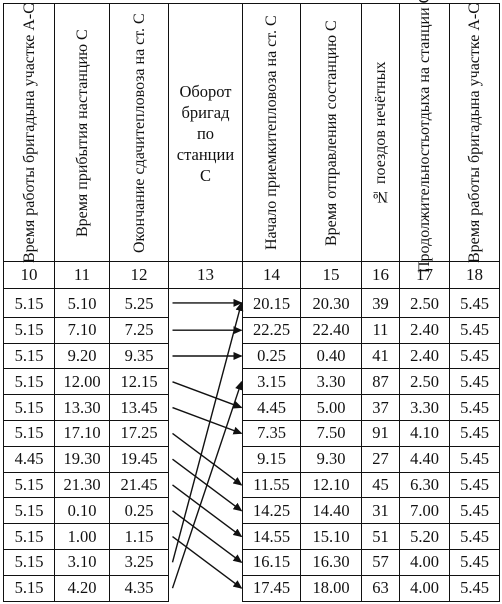  What do you see at coordinates (251, 407) in the screenshot?
I see `table-row: 5.15 13.30 13.45 4.45 5.00 37 3.30 5.45` at bounding box center [251, 407].